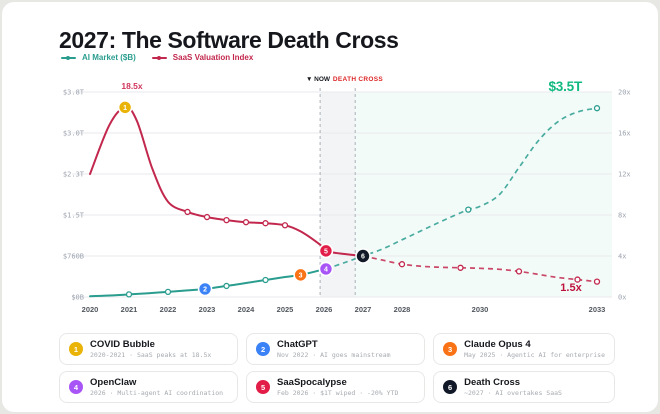 The height and width of the screenshot is (414, 660). What do you see at coordinates (129, 309) in the screenshot?
I see `x-axis-tick-label: 2021` at bounding box center [129, 309].